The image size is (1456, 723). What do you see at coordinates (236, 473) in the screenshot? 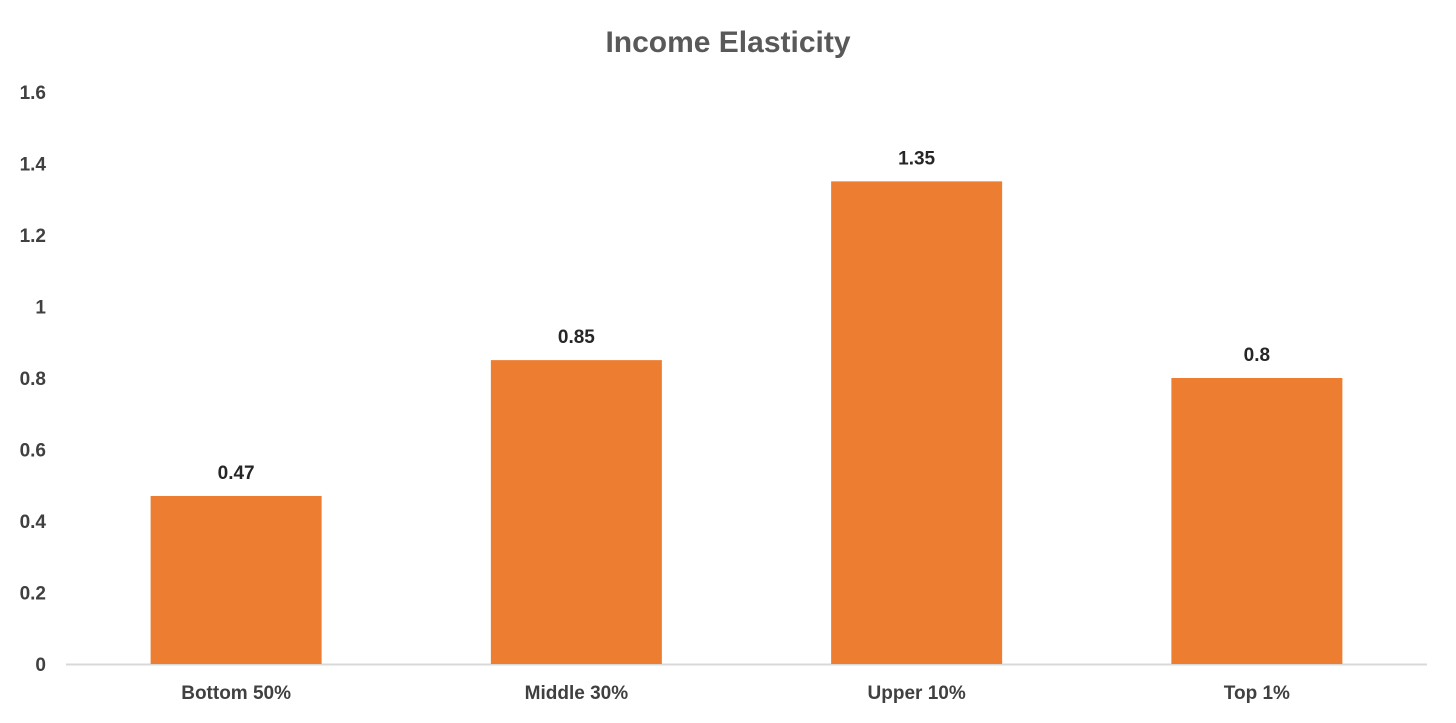
I see `bar-data-label: 0.47` at bounding box center [236, 473].